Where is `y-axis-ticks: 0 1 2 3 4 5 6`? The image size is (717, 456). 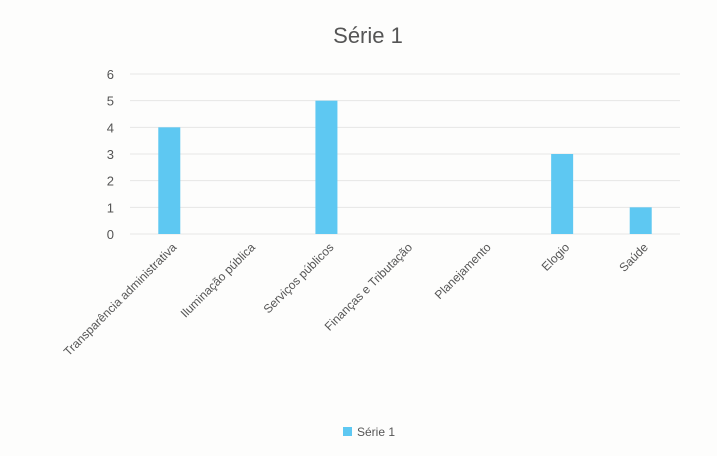 y-axis-ticks: 0 1 2 3 4 5 6 is located at coordinates (110, 154).